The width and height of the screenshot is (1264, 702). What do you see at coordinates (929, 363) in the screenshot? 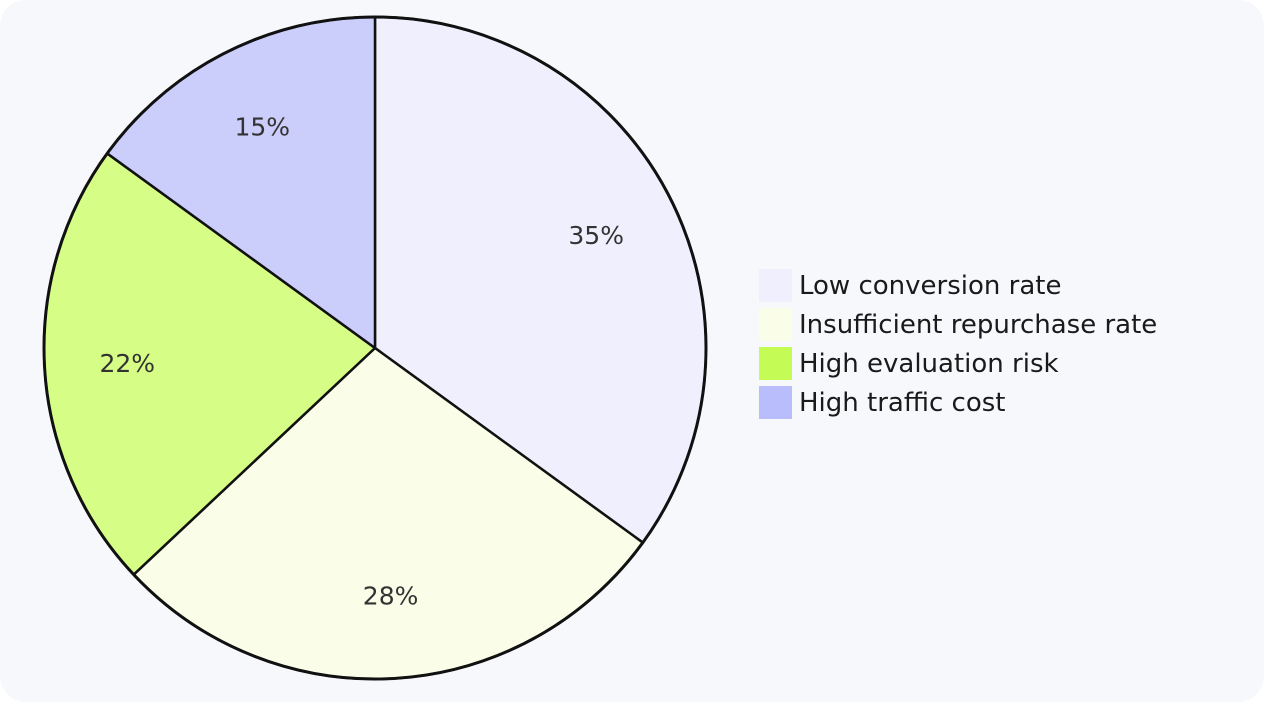
I see `legend-label-high-evaluation-risk: High evaluation risk` at bounding box center [929, 363].